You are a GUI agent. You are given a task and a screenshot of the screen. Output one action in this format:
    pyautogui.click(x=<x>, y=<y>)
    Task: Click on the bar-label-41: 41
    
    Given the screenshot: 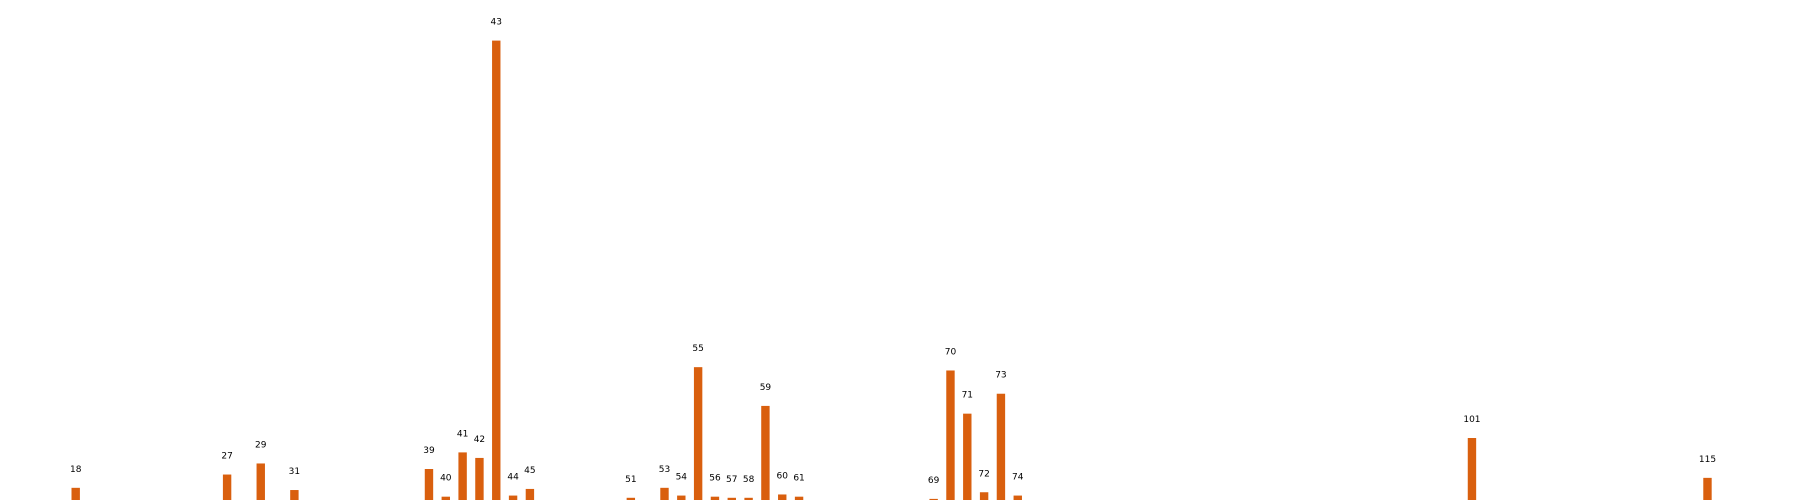 What is the action you would take?
    pyautogui.click(x=462, y=434)
    